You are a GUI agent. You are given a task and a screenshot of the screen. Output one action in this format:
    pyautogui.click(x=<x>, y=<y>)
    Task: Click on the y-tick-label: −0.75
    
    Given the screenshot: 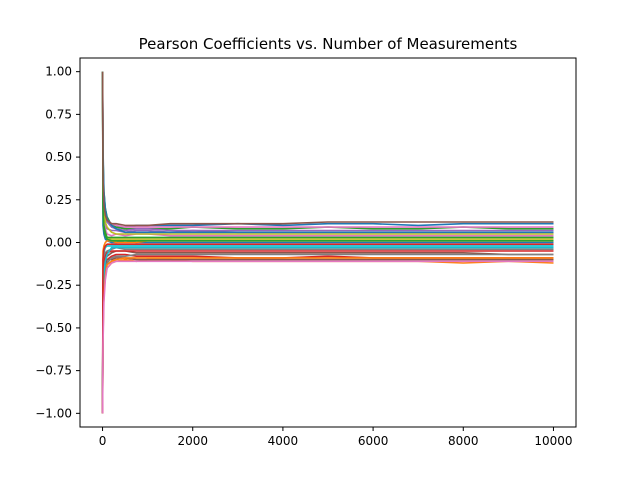 What is the action you would take?
    pyautogui.click(x=53, y=371)
    